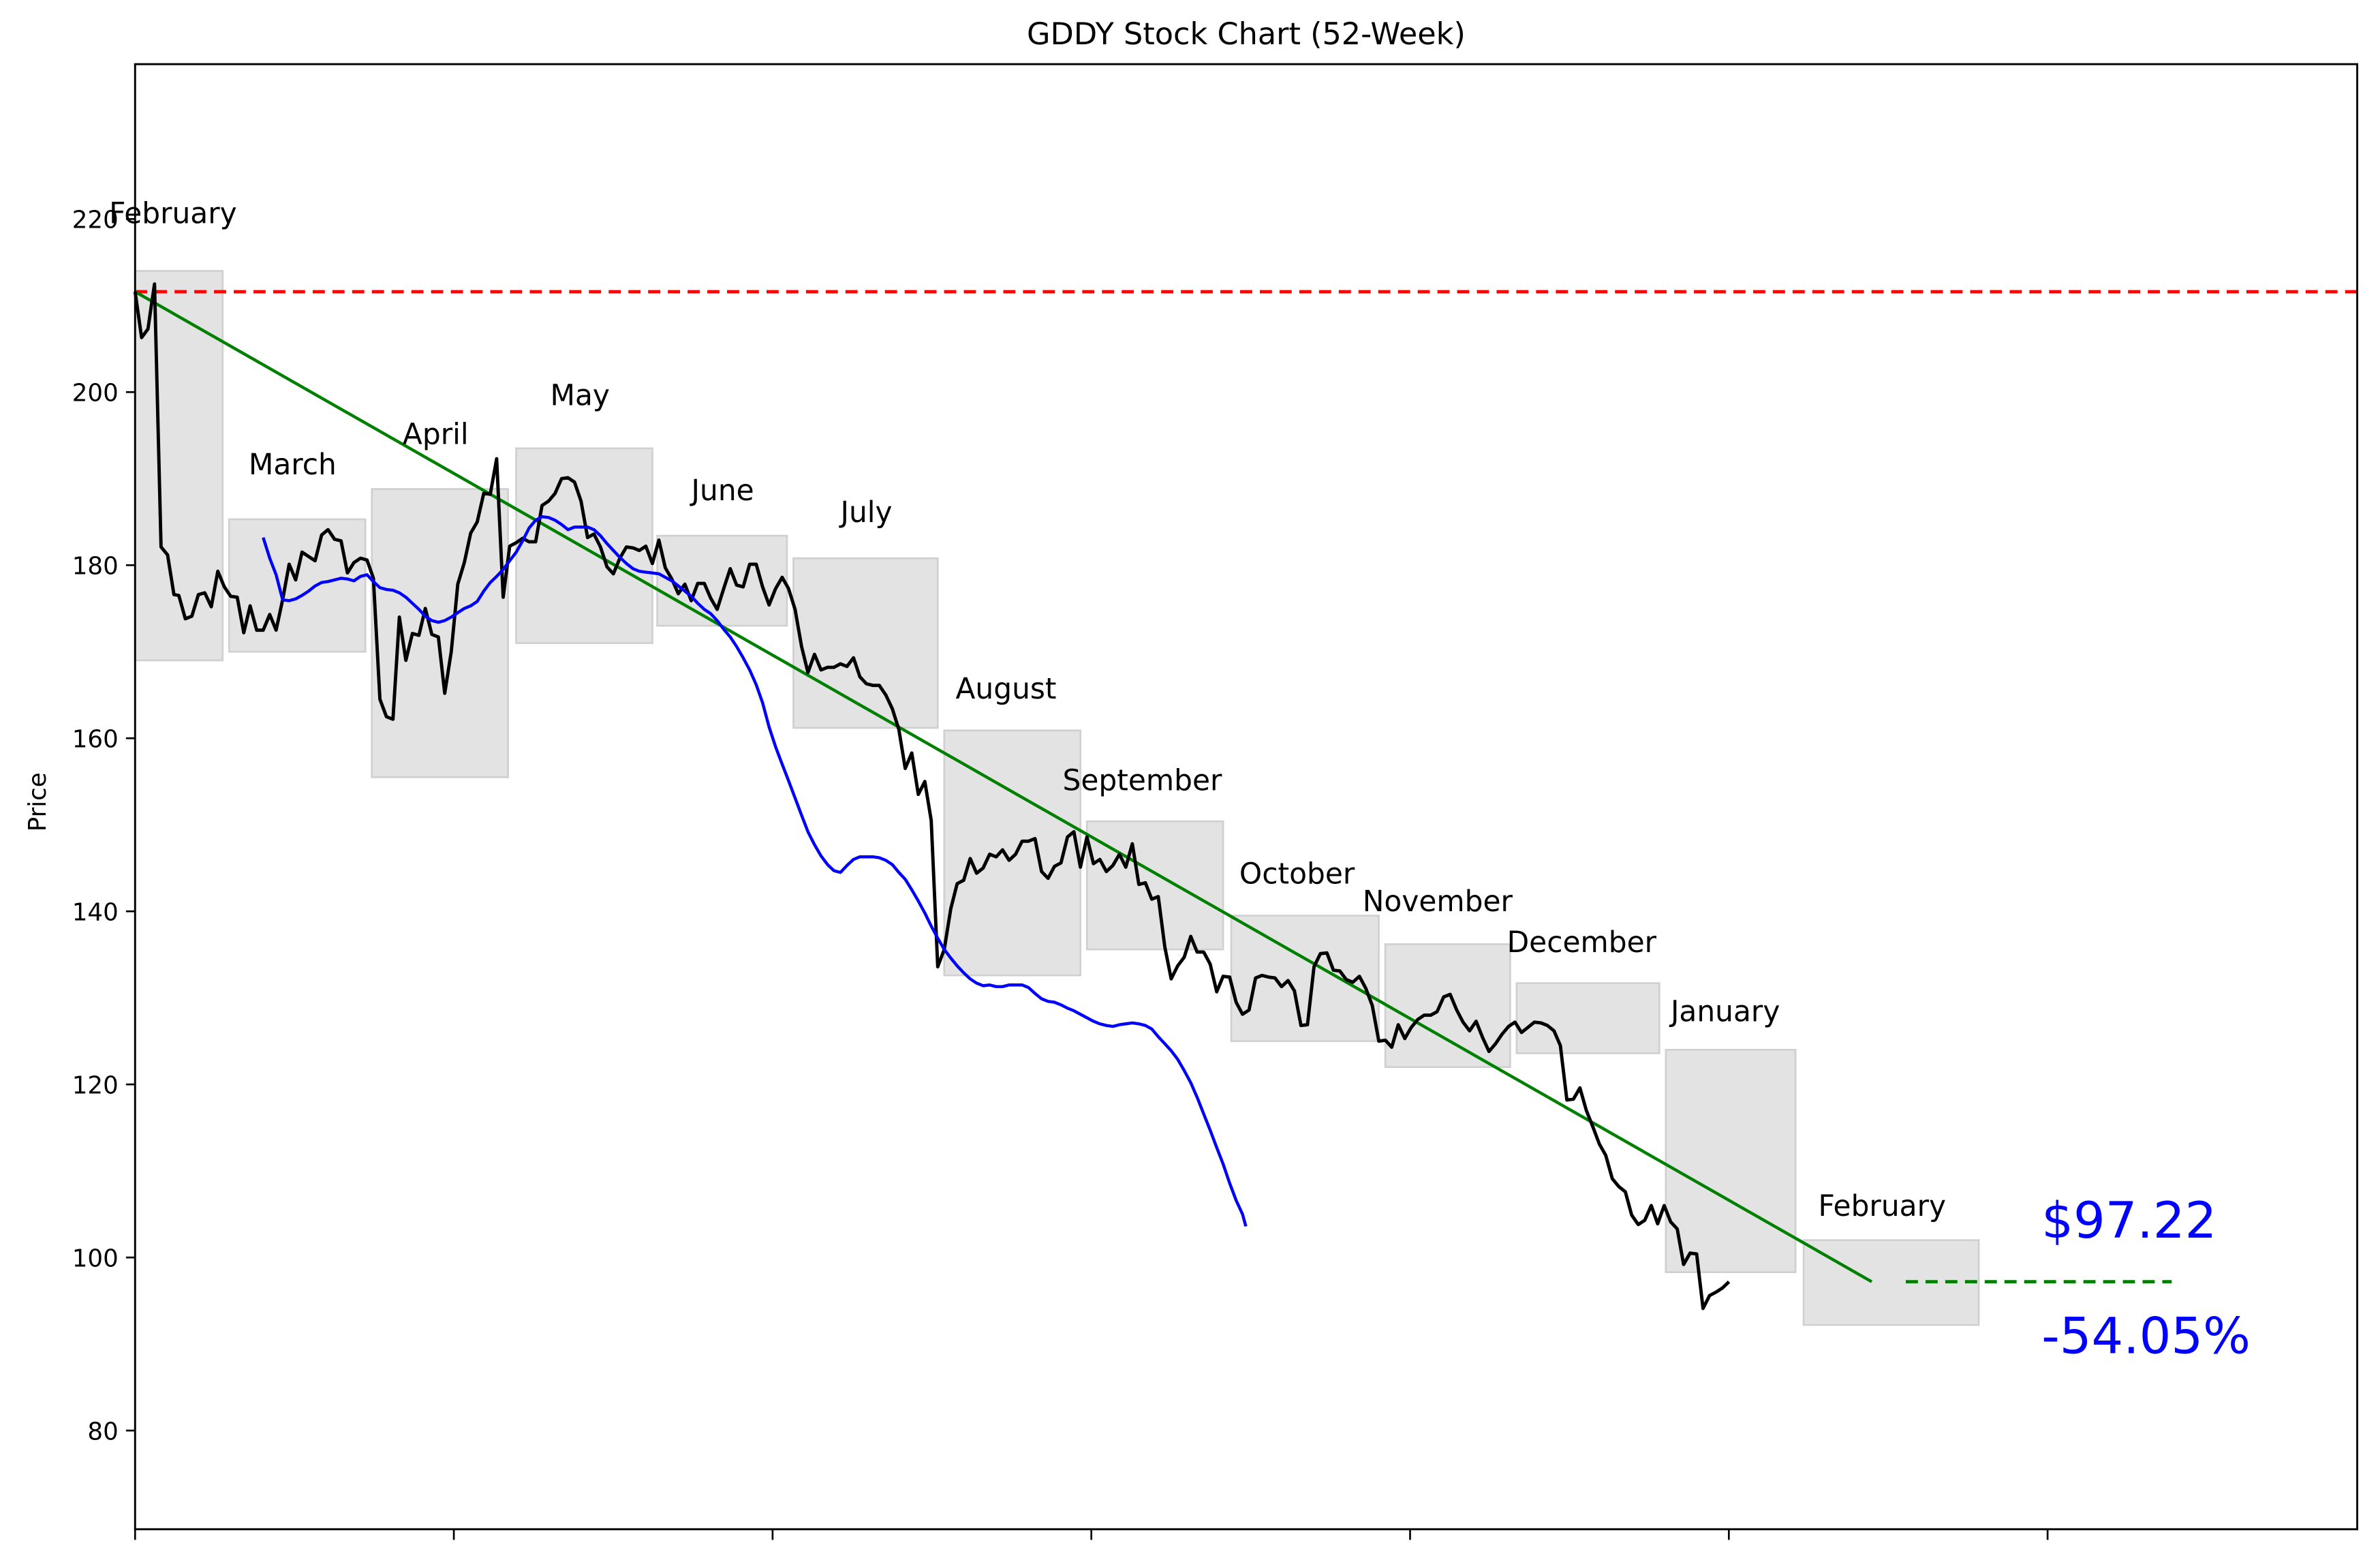 Image resolution: width=2380 pixels, height=1560 pixels. I want to click on y-axis: 80 100 120 140 160 180 200 220, so click(104, 826).